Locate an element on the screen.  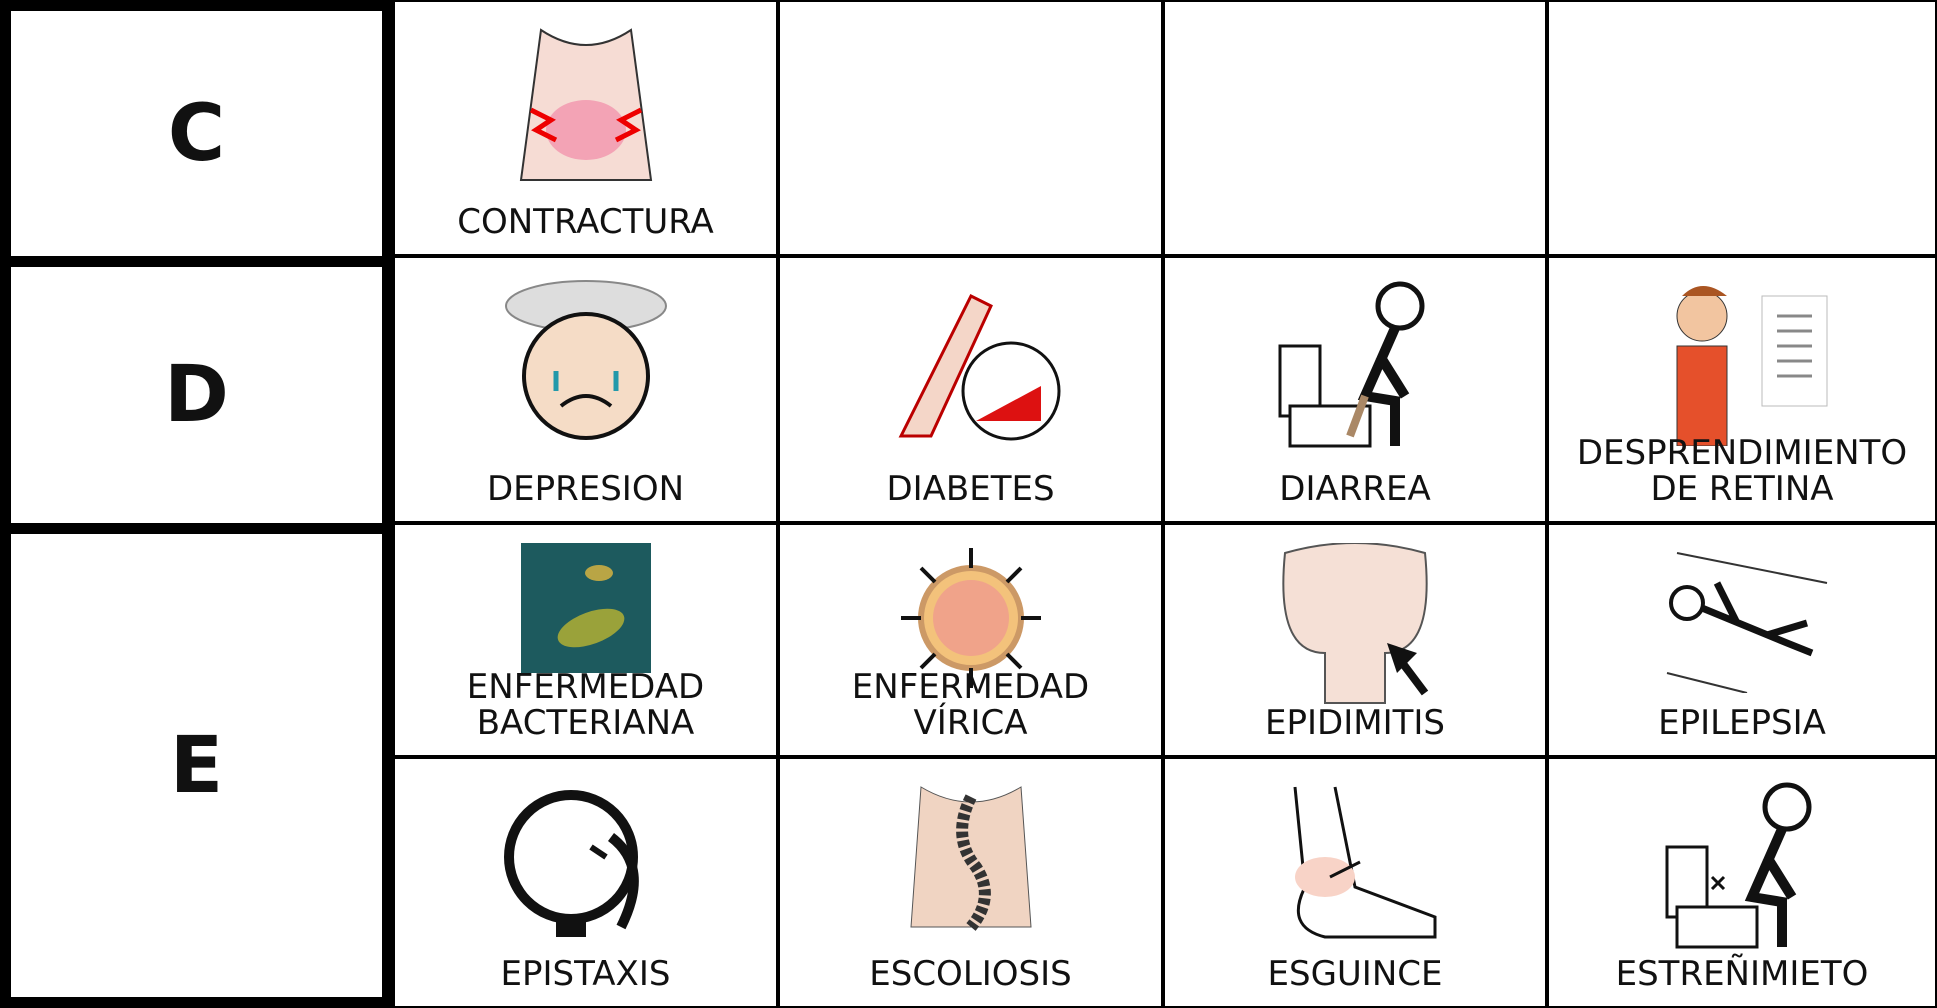
letter-cell: D is located at coordinates (196, 395).